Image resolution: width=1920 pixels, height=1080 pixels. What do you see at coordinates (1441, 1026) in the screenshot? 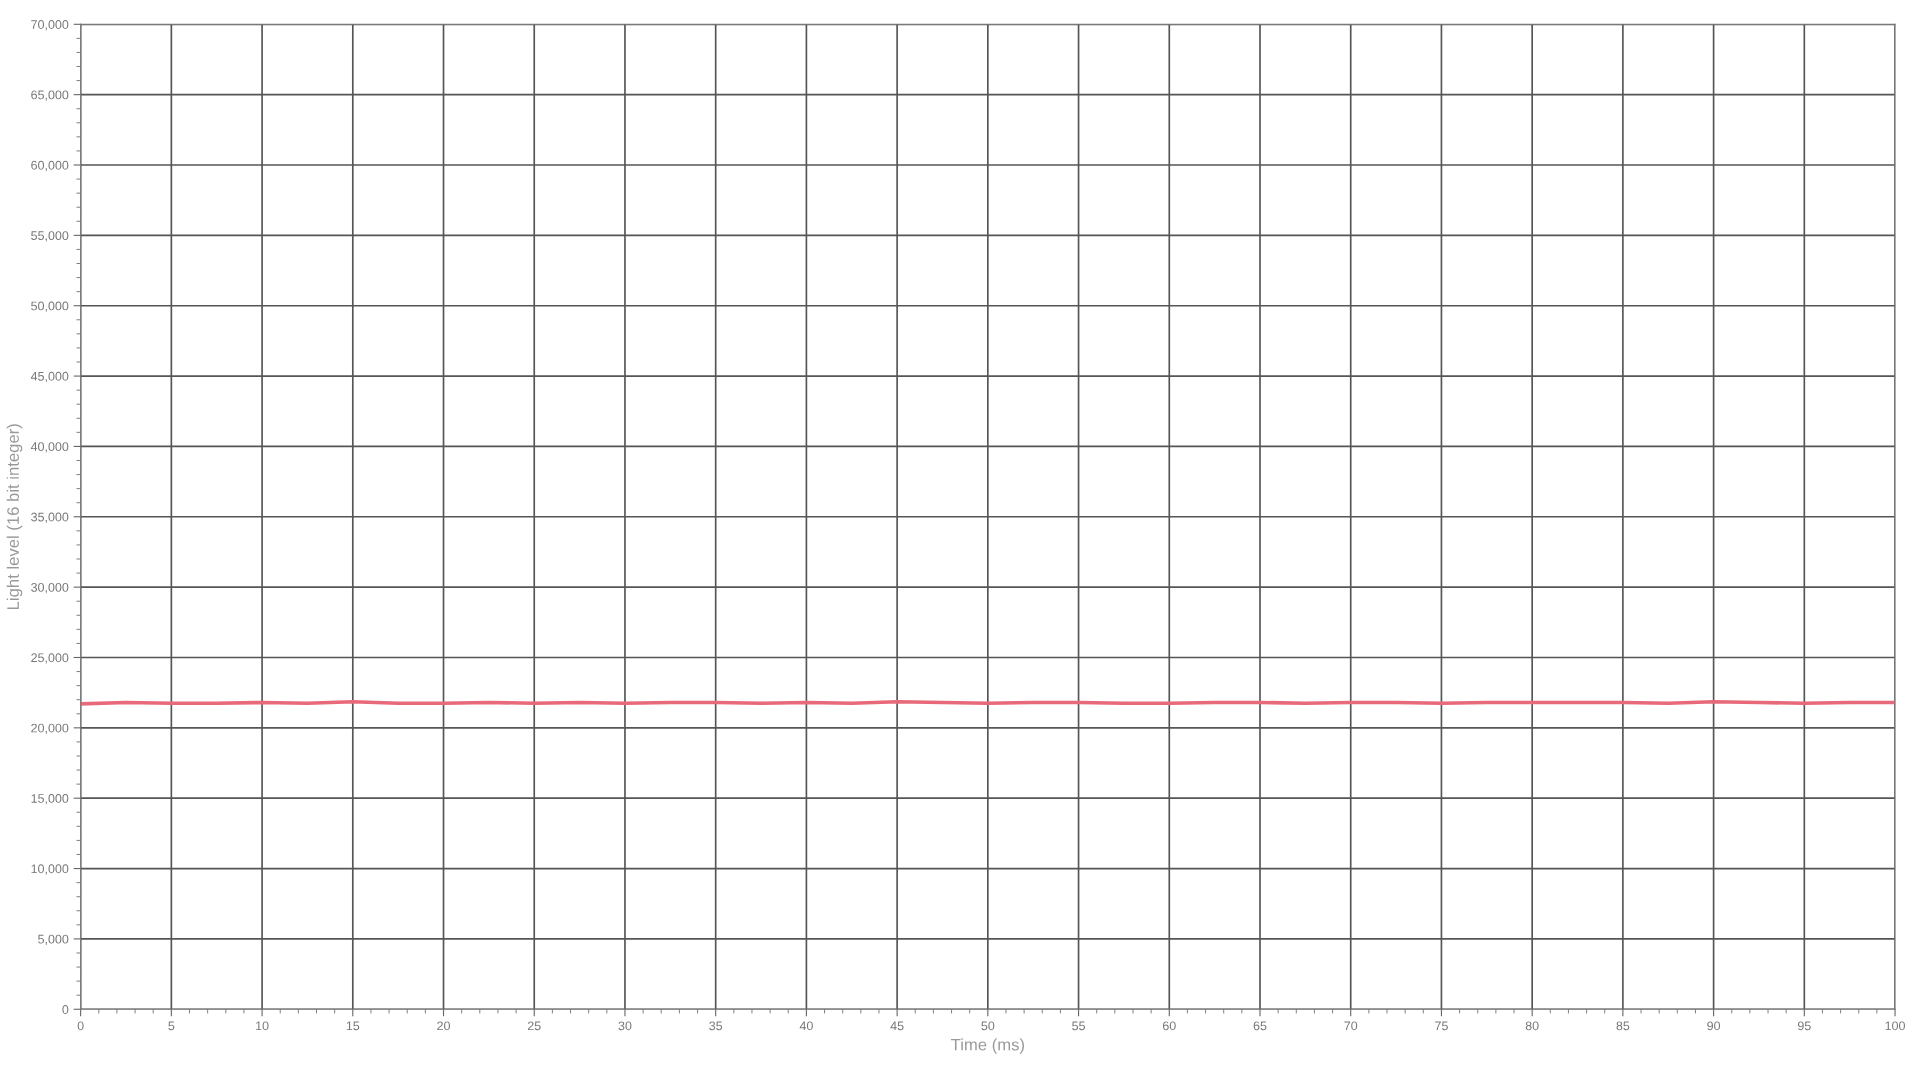
I see `x-tick-label: 75` at bounding box center [1441, 1026].